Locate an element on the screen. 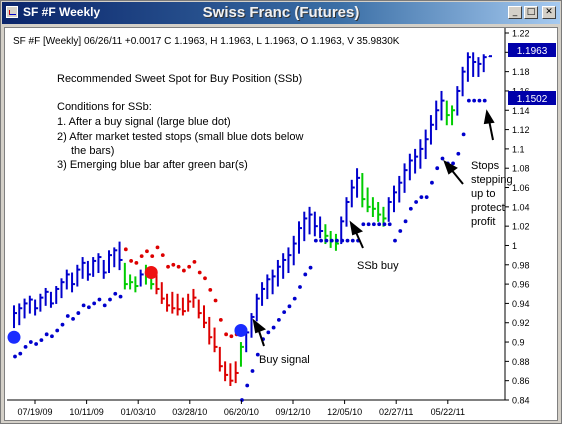 Image resolution: width=562 pixels, height=424 pixels. signal-markers is located at coordinates (127, 305).